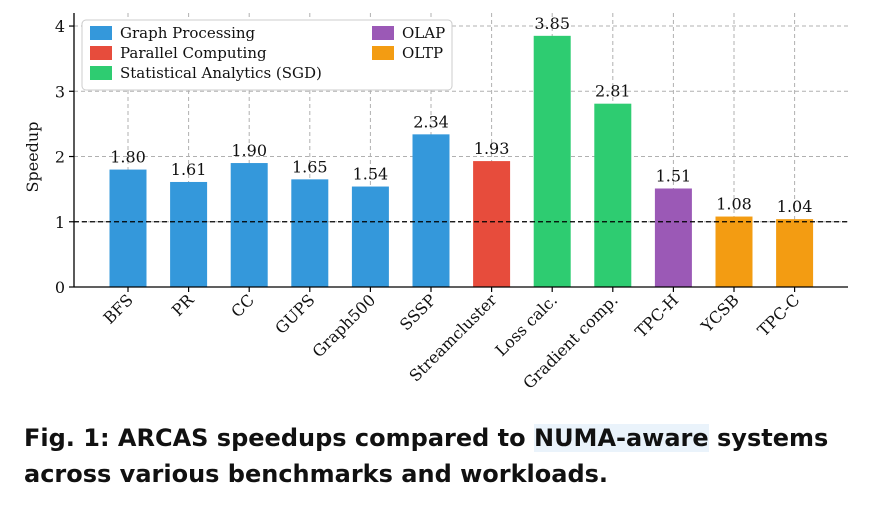 The height and width of the screenshot is (508, 873). Describe the element at coordinates (720, 313) in the screenshot. I see `x-tick-label: YCSB` at that location.